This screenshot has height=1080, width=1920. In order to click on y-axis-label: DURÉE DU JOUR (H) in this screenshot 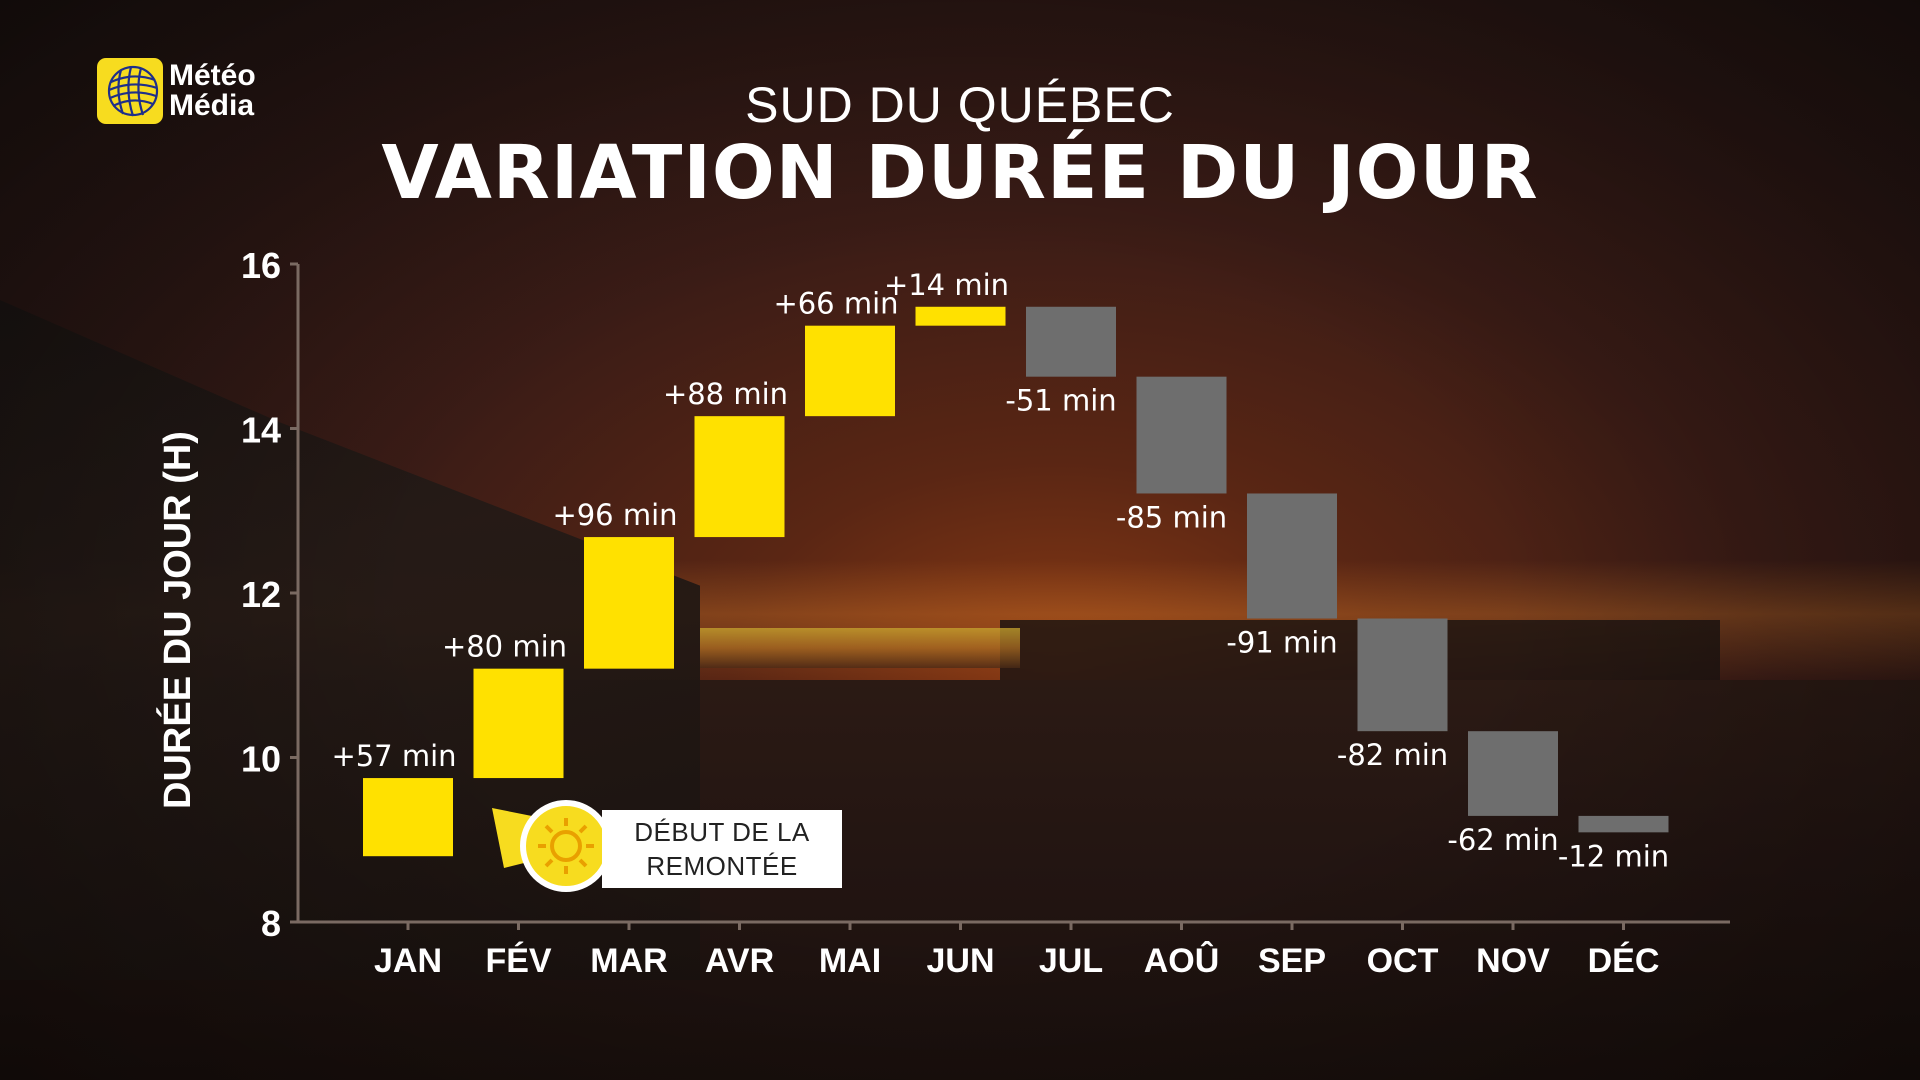, I will do `click(177, 620)`.